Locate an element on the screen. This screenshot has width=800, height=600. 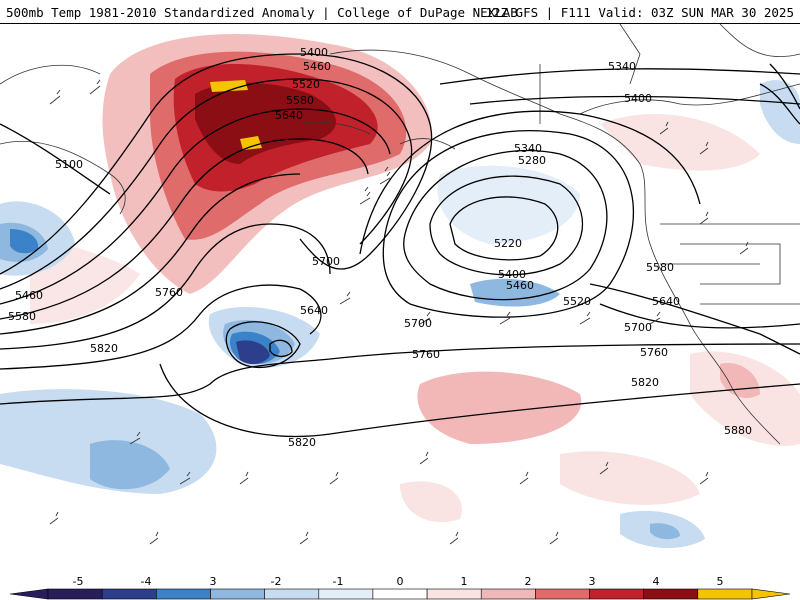
colorbar-extension-low is located at coordinates (29, 594).